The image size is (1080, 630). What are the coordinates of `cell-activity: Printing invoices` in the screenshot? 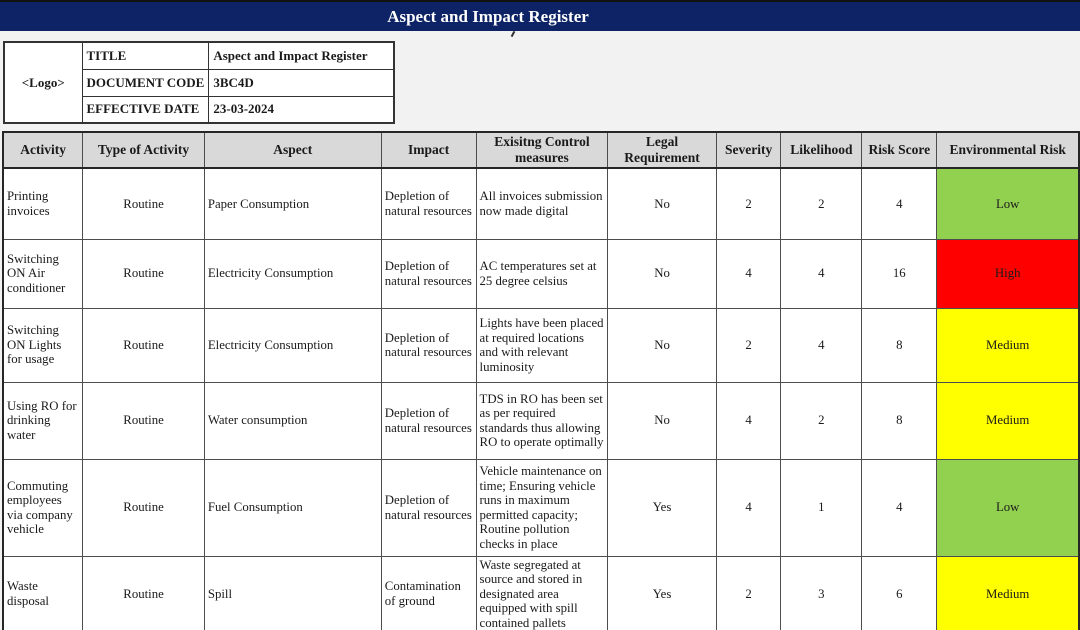 It's located at (43, 203).